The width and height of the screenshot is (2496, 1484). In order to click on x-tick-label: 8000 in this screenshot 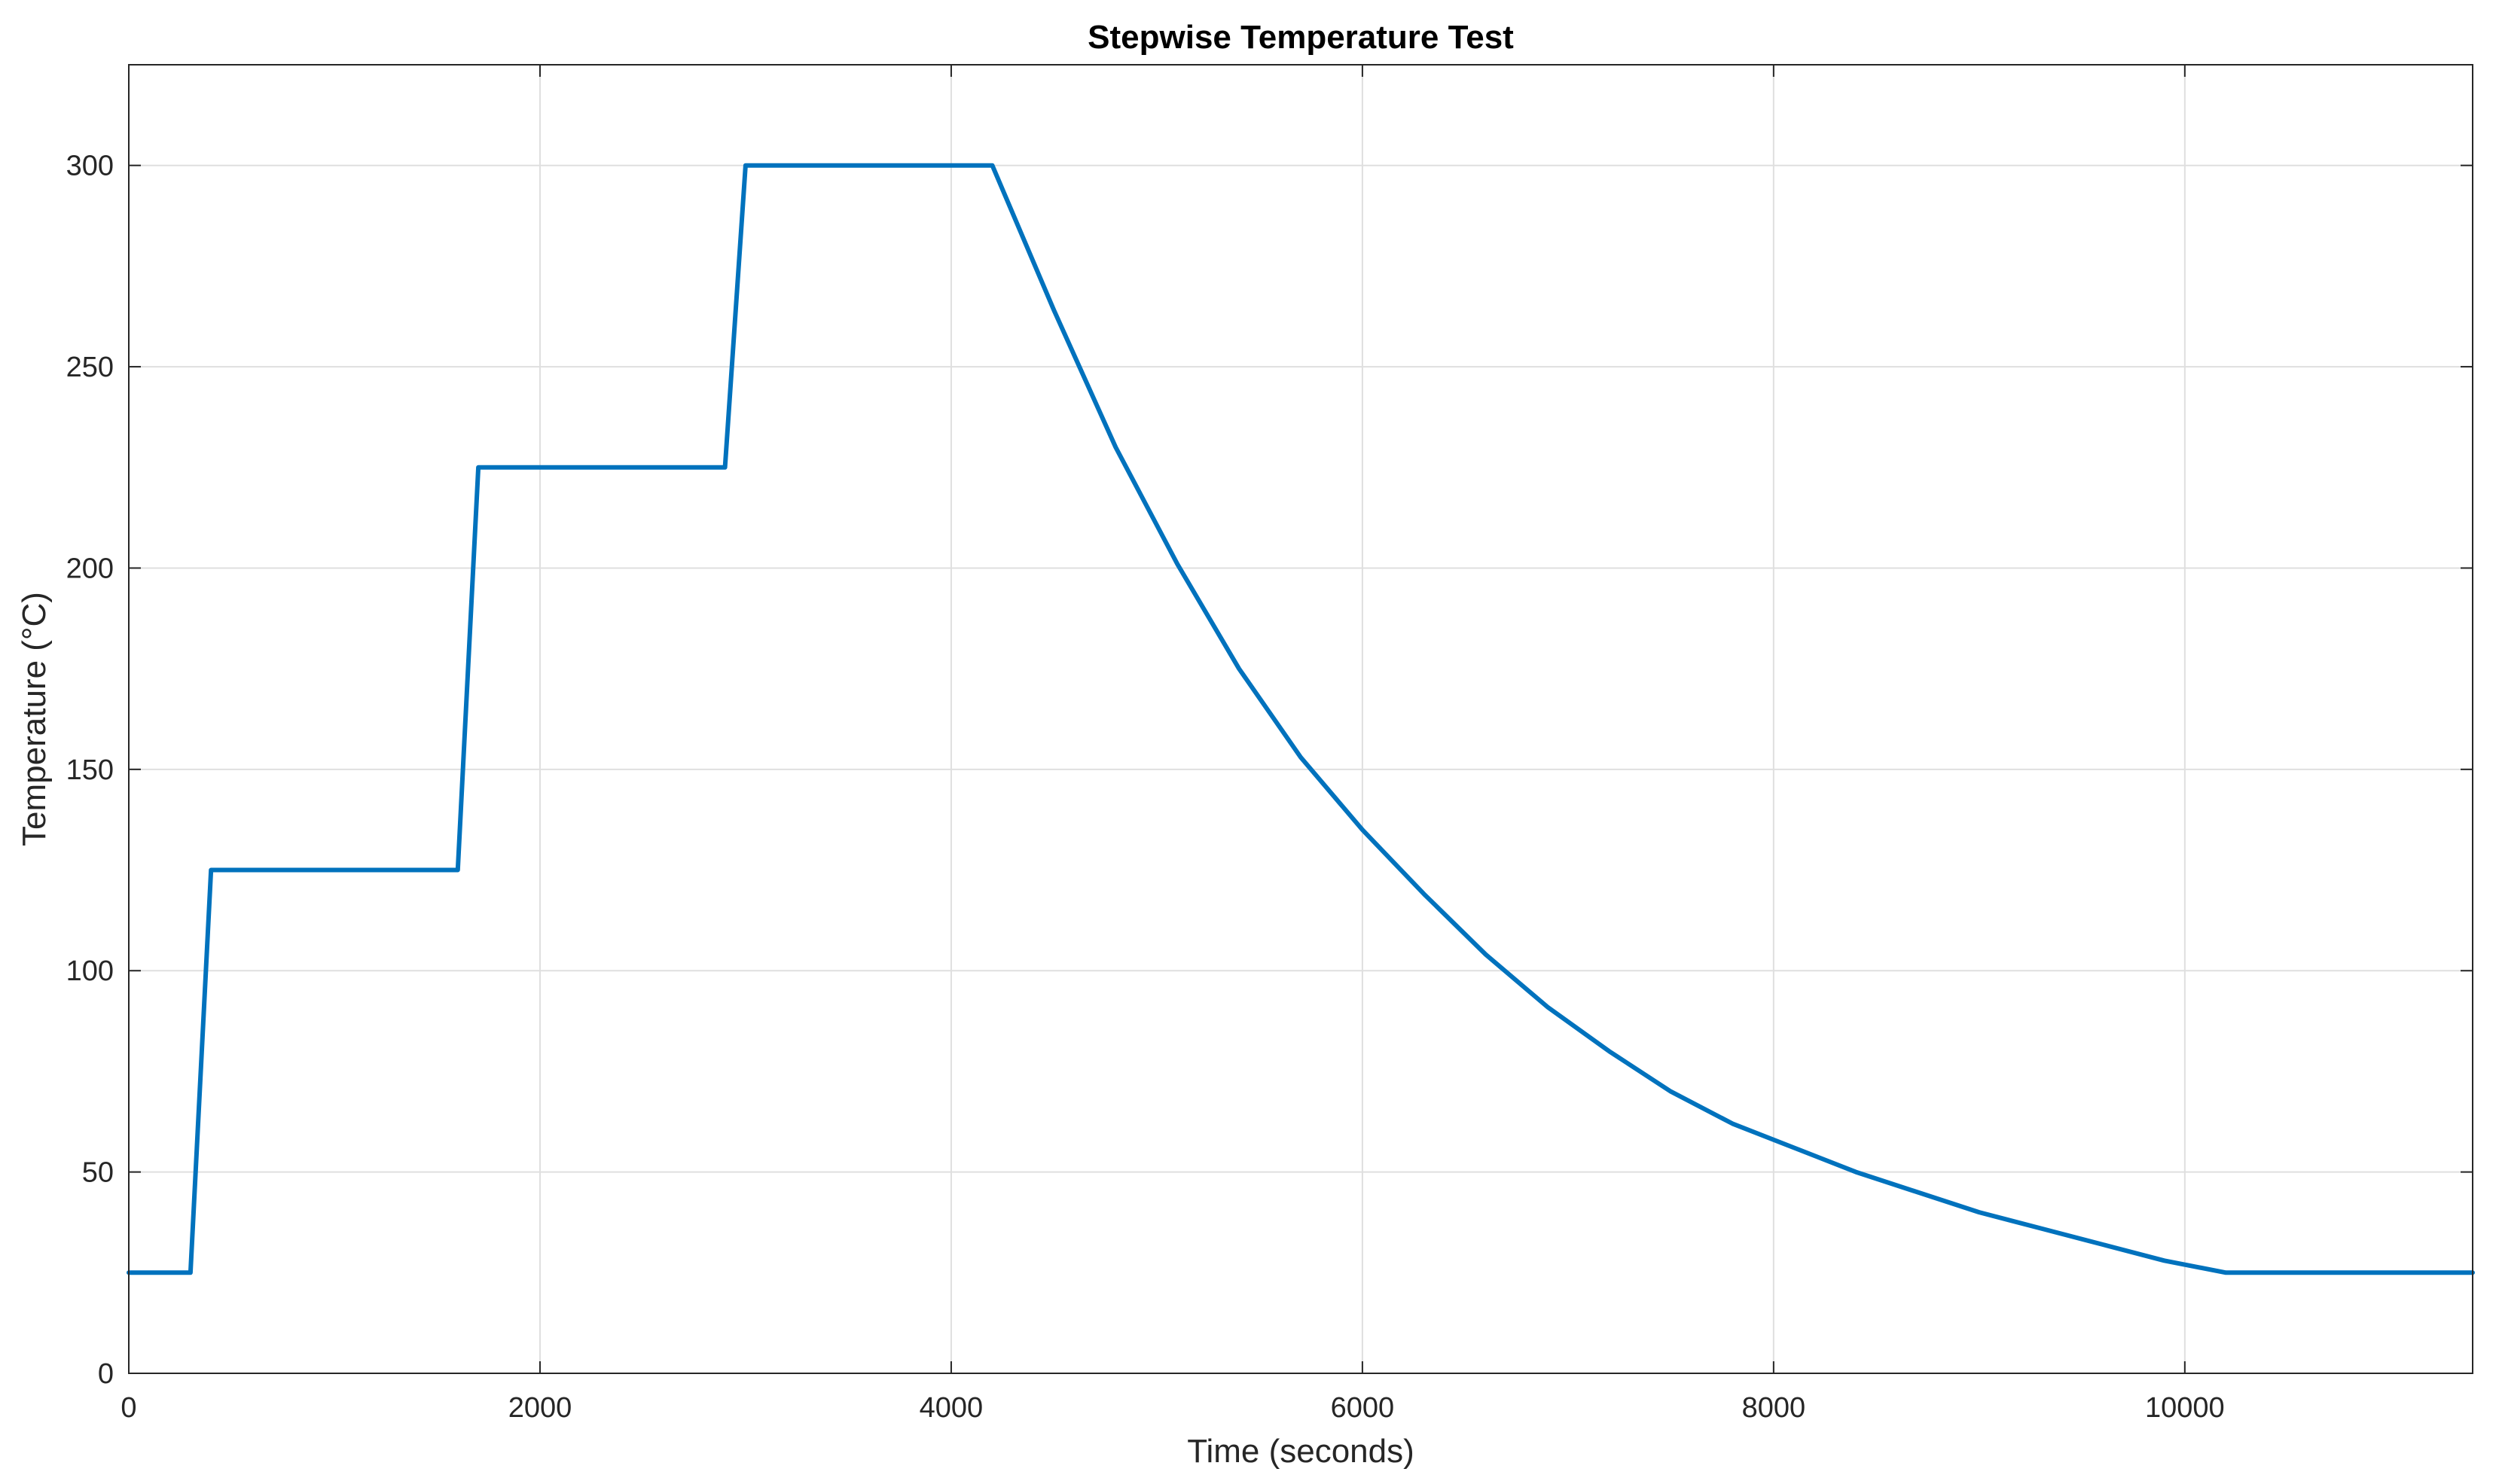, I will do `click(1774, 1408)`.